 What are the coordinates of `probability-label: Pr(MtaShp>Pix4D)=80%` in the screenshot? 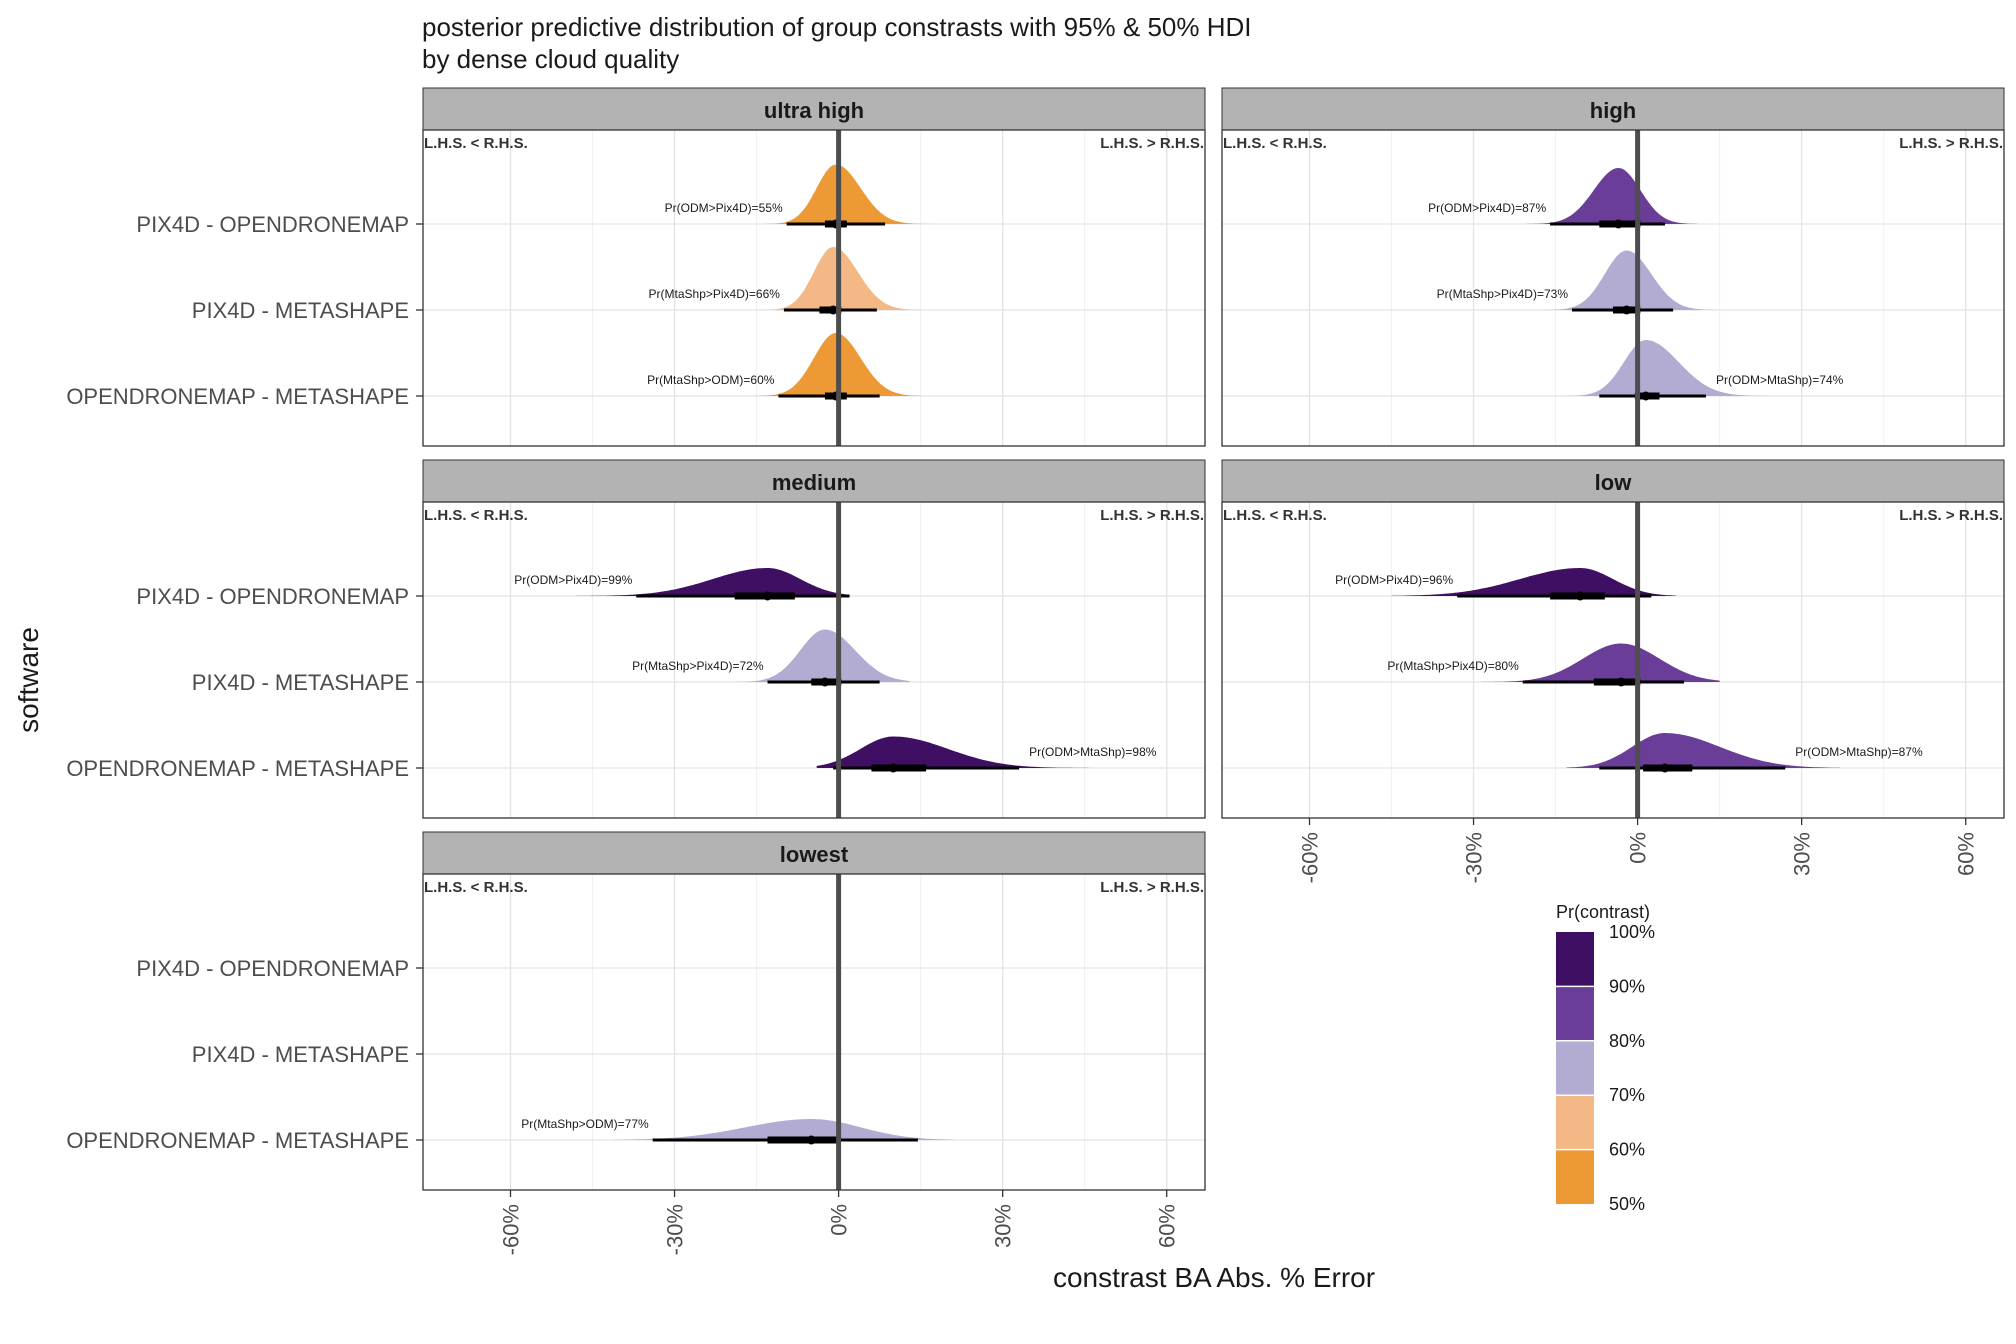 It's located at (1453, 666).